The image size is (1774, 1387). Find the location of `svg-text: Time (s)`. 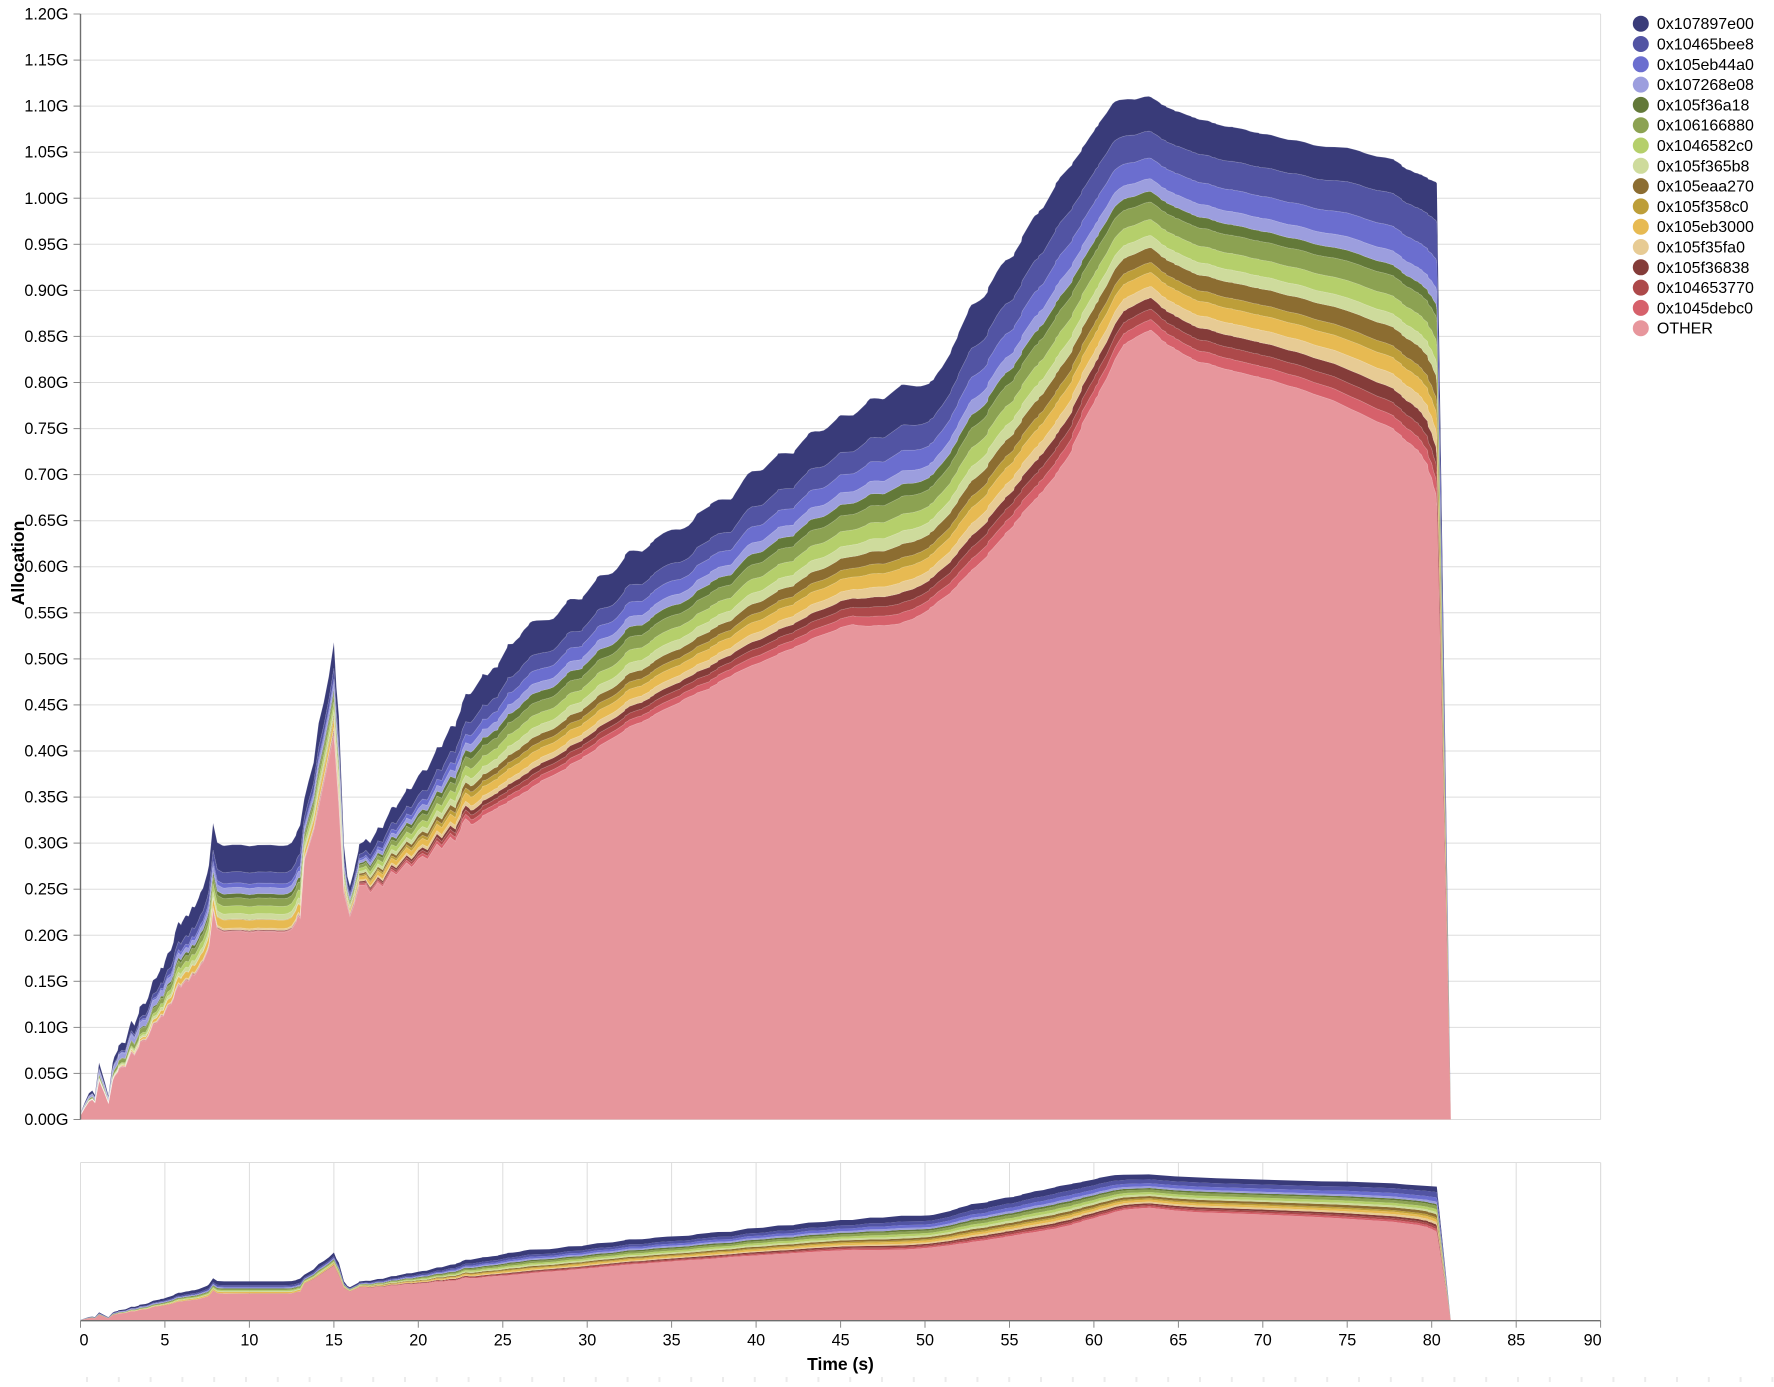

svg-text: Time (s) is located at coordinates (840, 1364).